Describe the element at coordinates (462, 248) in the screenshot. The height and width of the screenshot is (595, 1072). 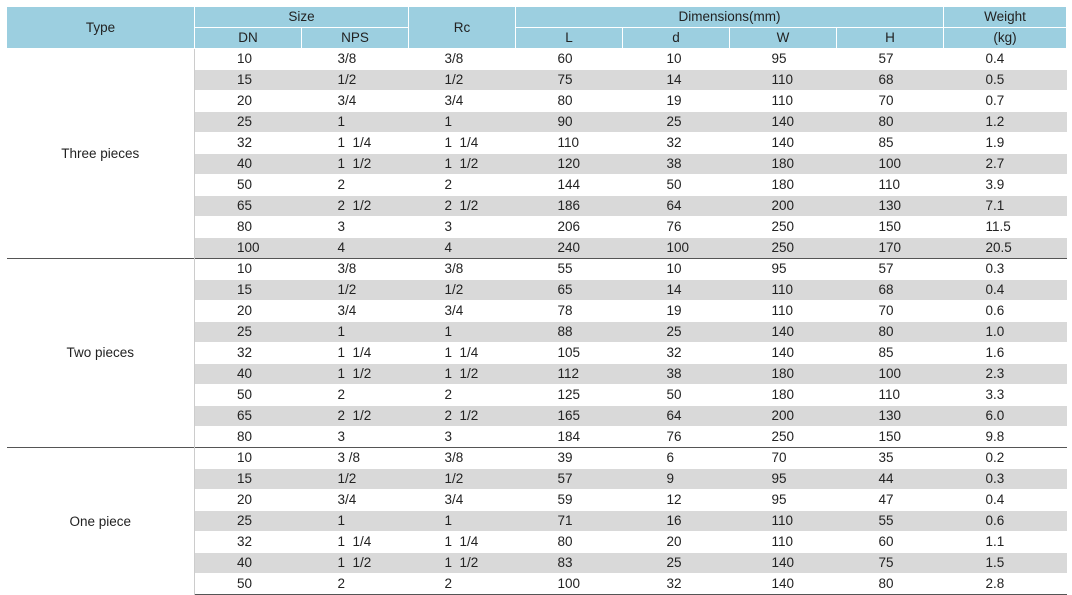
I see `cell-rc: 4` at that location.